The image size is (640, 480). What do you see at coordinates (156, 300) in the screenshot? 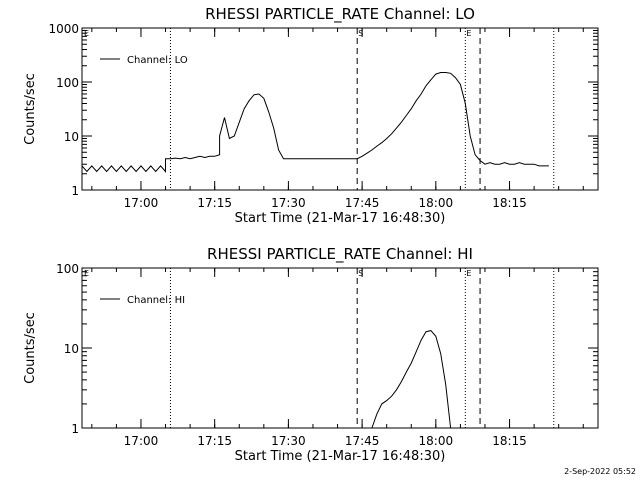
I see `legend-label: Channel: HI` at bounding box center [156, 300].